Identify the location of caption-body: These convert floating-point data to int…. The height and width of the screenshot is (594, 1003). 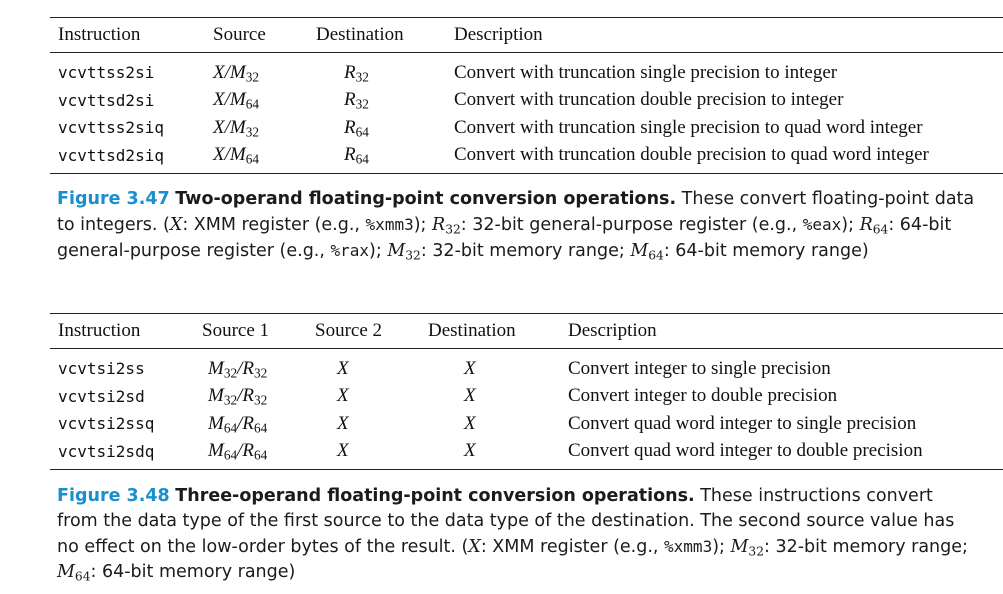
(516, 226).